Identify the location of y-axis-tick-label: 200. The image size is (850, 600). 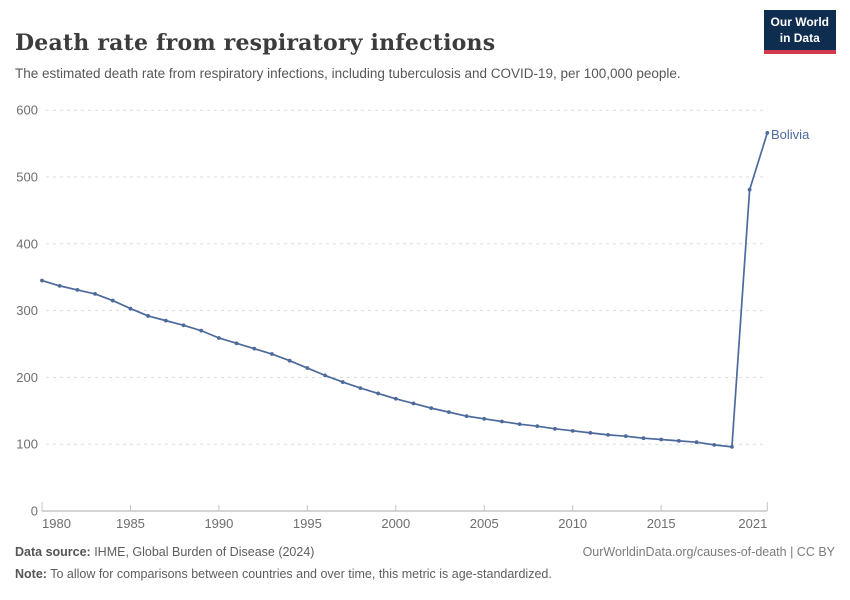
(27, 377).